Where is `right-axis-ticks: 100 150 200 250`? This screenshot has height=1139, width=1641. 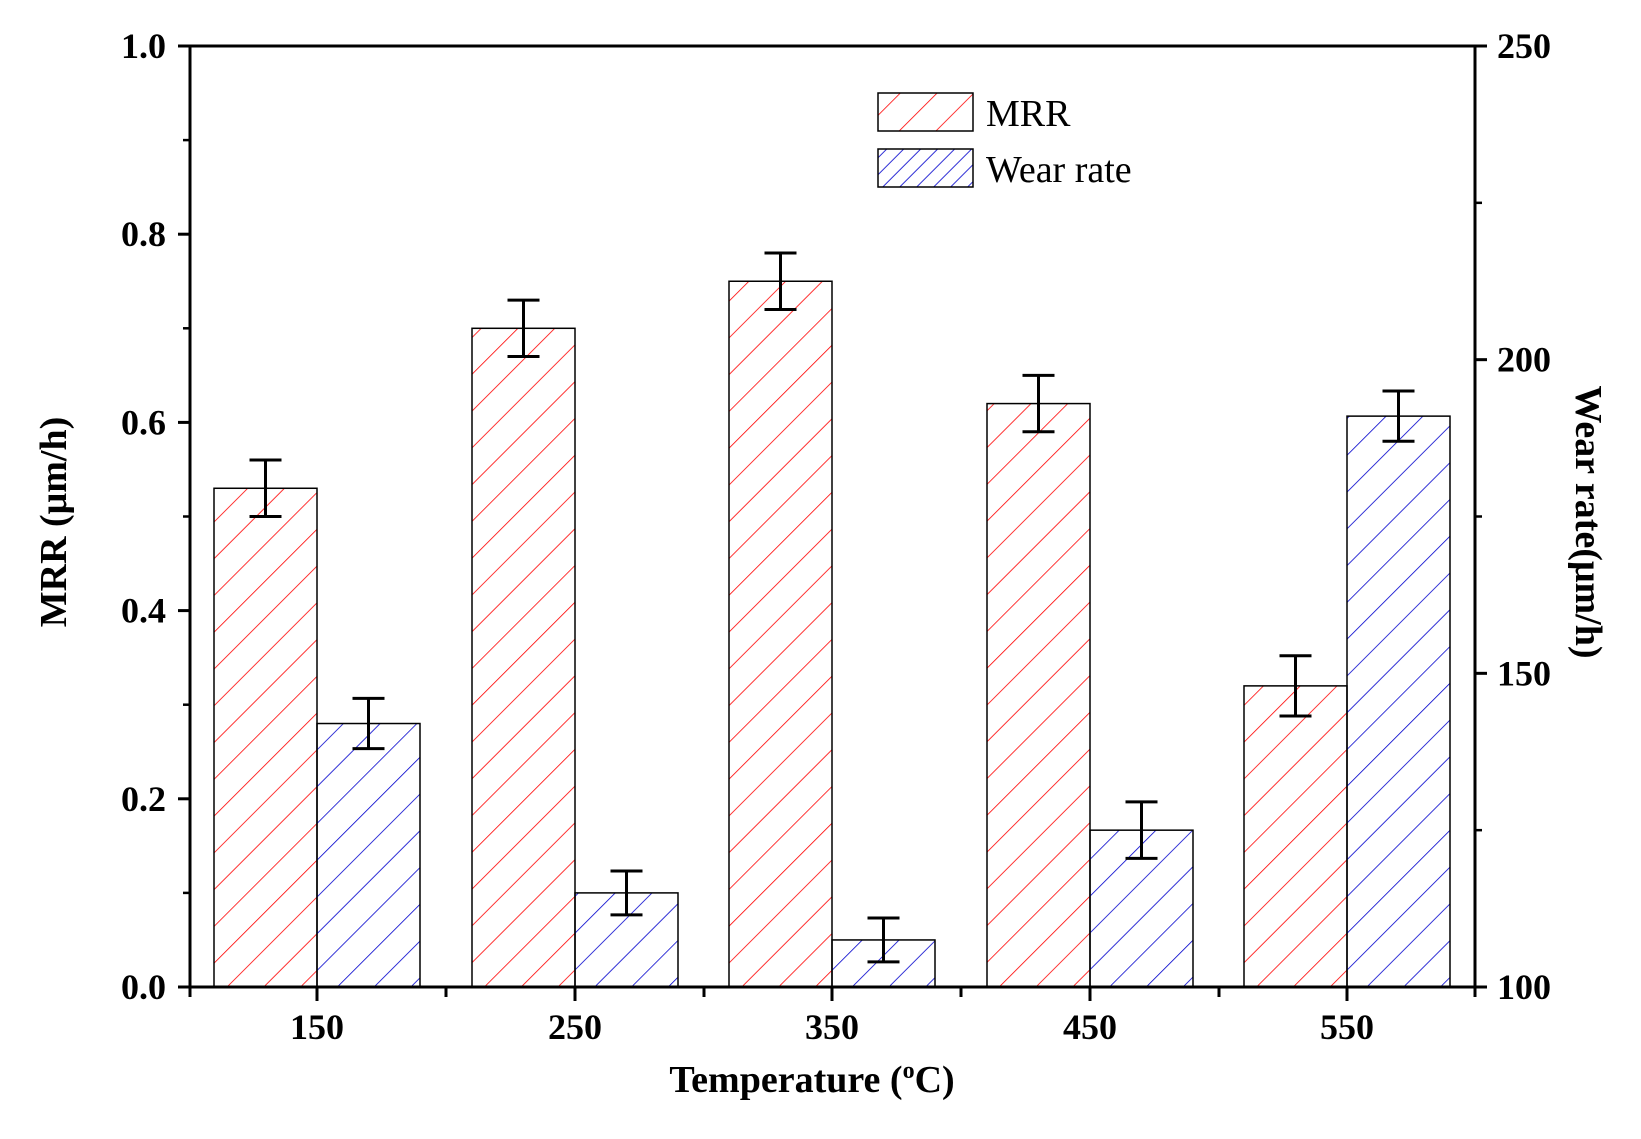 right-axis-ticks: 100 150 200 250 is located at coordinates (1513, 516).